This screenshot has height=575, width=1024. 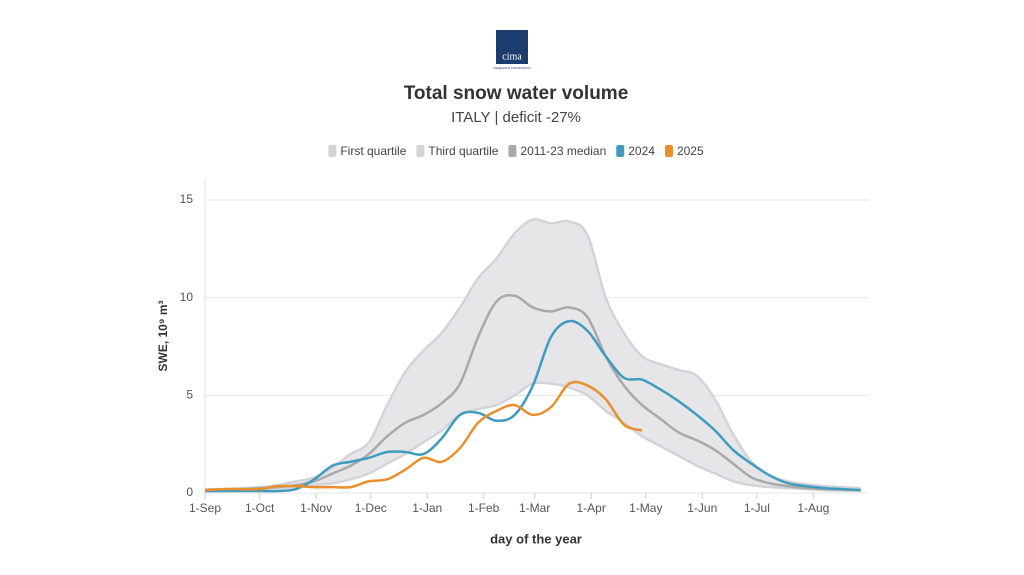 I want to click on legend-item: 2011-23 median, so click(x=557, y=151).